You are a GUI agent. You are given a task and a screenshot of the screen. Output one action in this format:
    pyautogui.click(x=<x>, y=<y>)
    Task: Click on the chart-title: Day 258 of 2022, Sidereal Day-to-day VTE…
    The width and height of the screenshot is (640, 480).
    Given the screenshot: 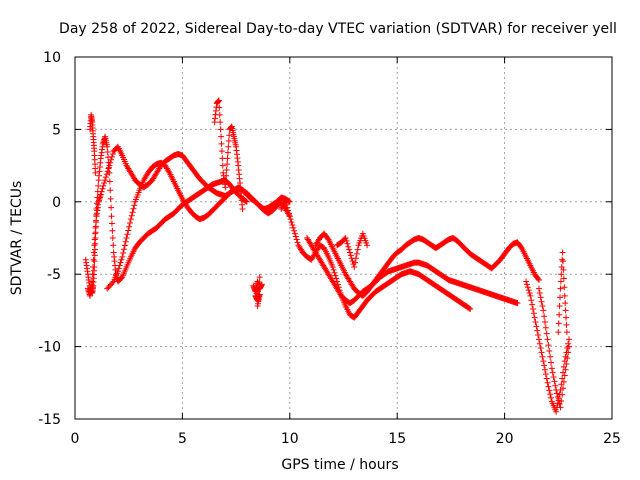 What is the action you would take?
    pyautogui.click(x=338, y=29)
    